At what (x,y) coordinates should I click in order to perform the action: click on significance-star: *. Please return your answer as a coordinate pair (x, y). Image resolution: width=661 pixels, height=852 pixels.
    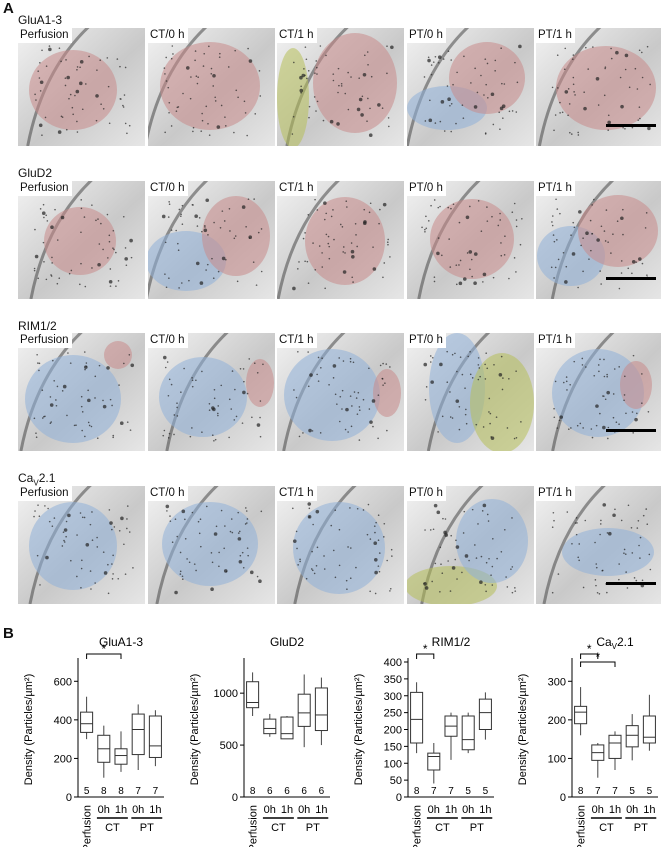
    Looking at the image, I should click on (425, 649).